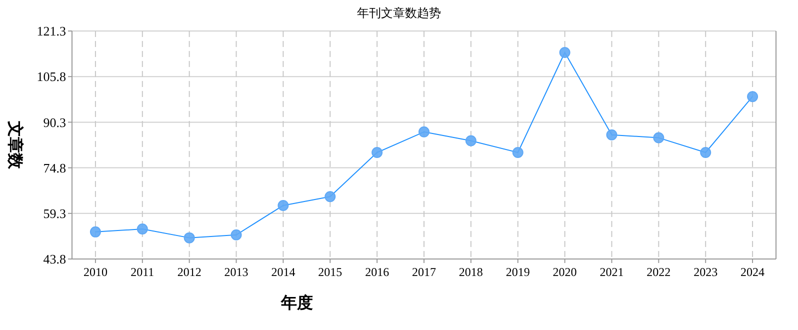 The height and width of the screenshot is (330, 798). I want to click on x-tick-label: 2022, so click(658, 272).